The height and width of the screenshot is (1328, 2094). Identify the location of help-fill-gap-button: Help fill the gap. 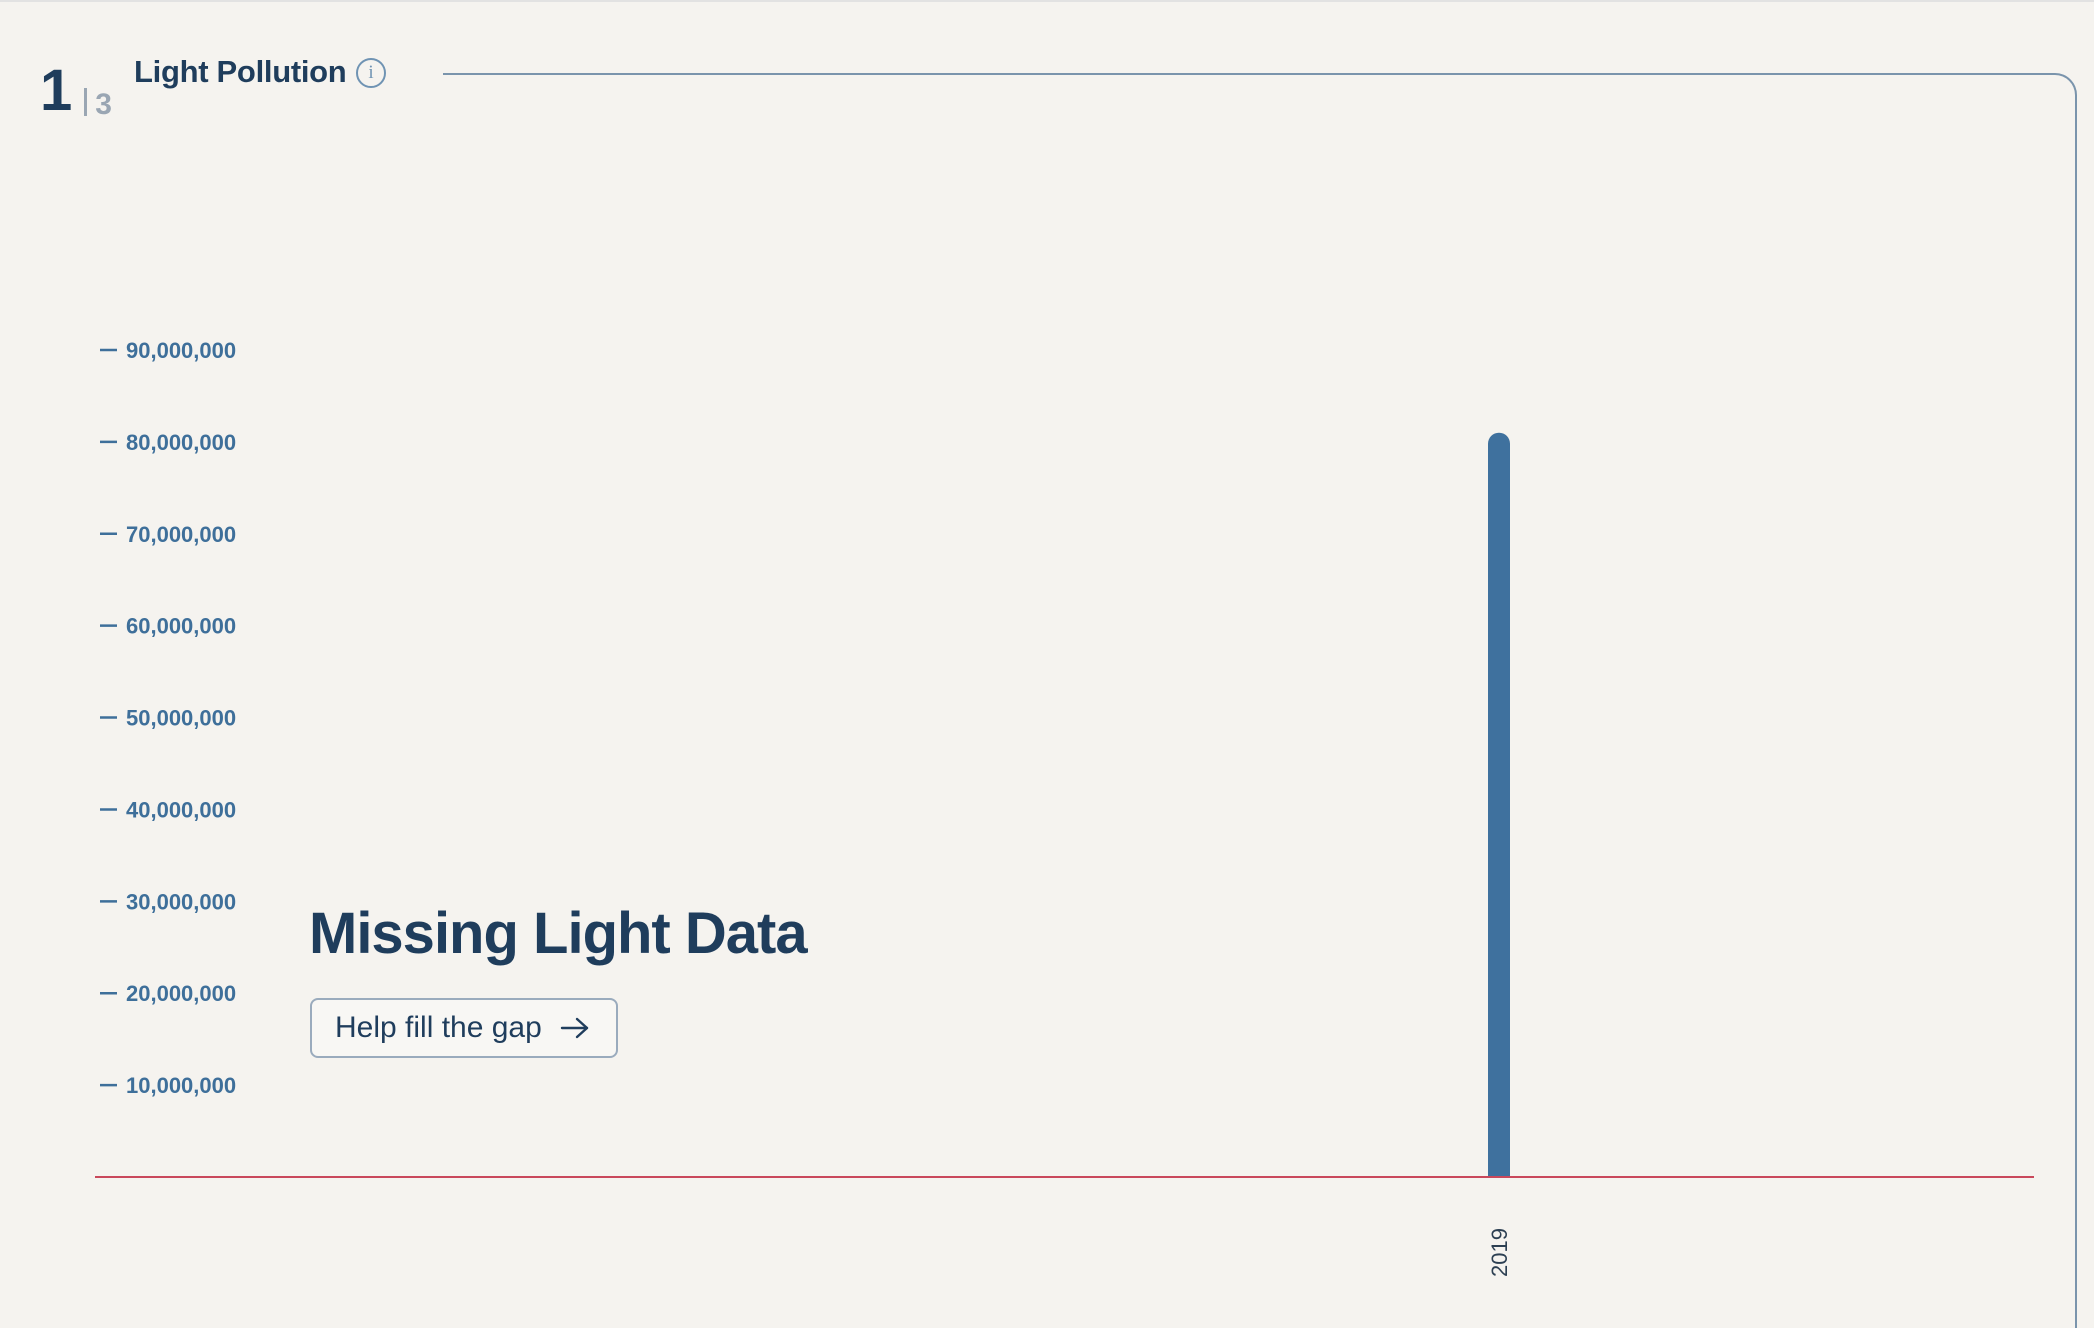
(464, 1028).